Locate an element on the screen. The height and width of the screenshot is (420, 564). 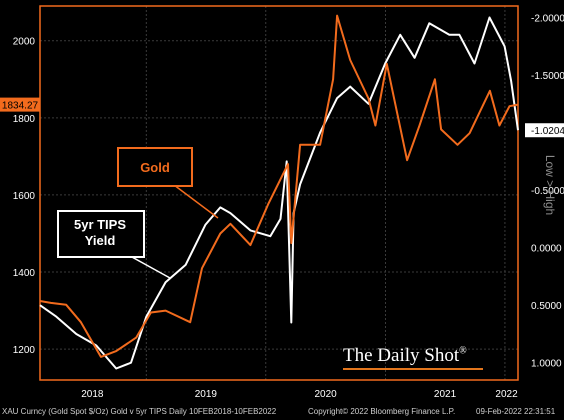
x-tick-label: 2018 is located at coordinates (92, 394).